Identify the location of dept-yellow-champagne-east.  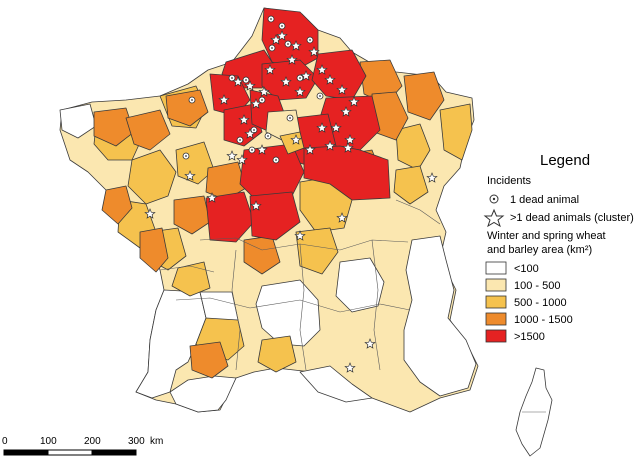
(411, 185).